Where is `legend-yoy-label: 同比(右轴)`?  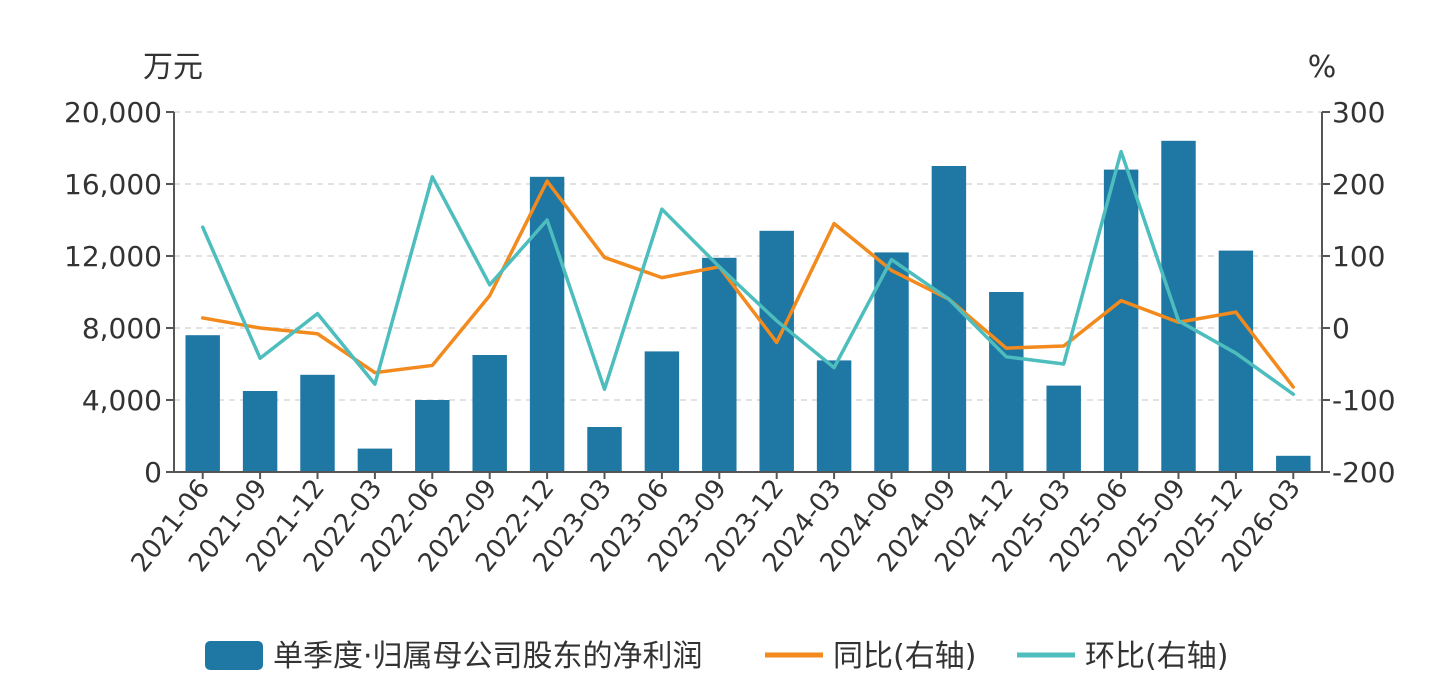 legend-yoy-label: 同比(右轴) is located at coordinates (904, 656).